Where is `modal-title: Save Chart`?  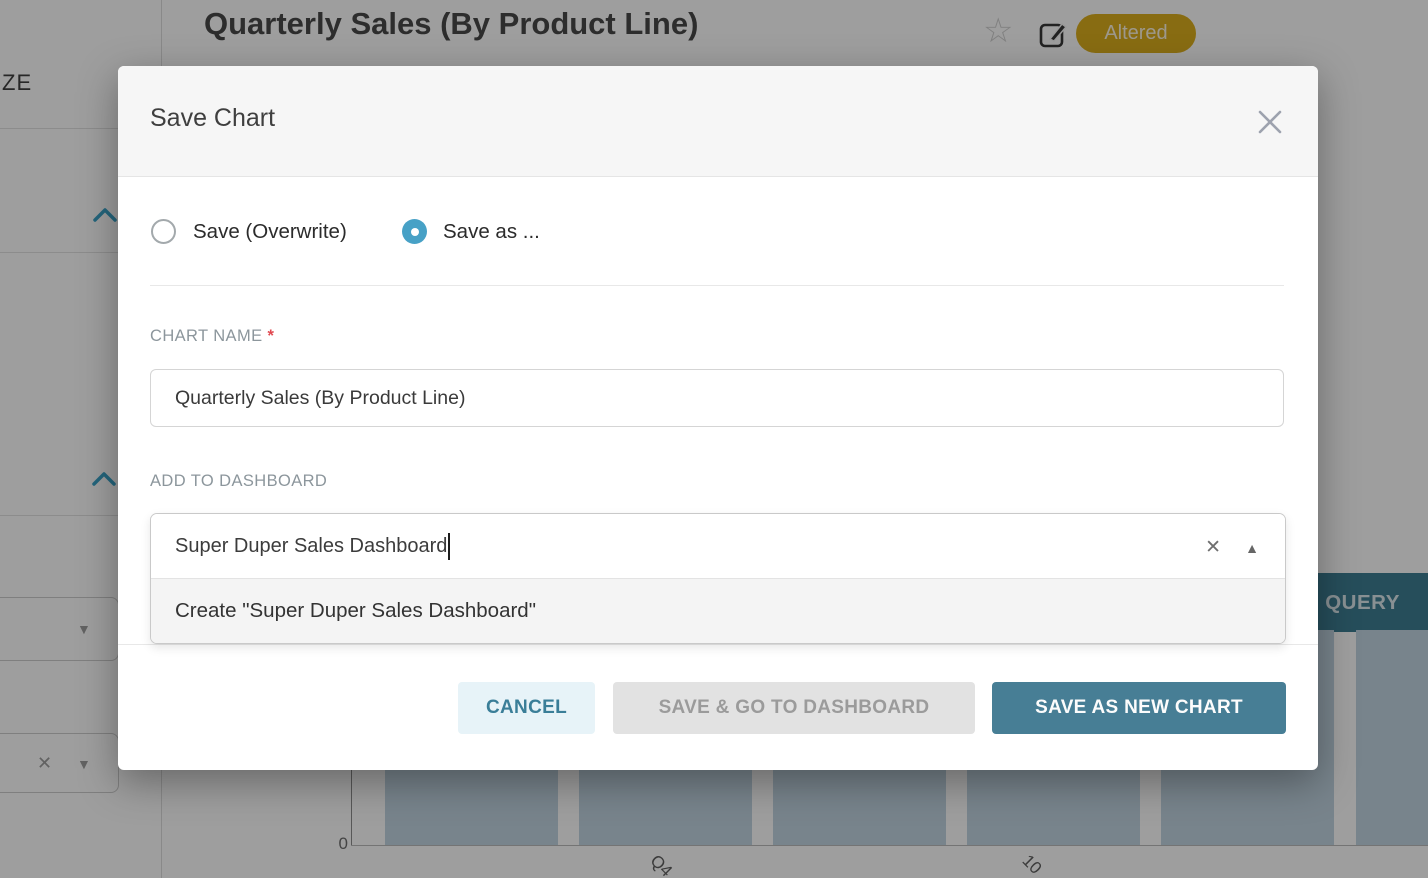
modal-title: Save Chart is located at coordinates (213, 118).